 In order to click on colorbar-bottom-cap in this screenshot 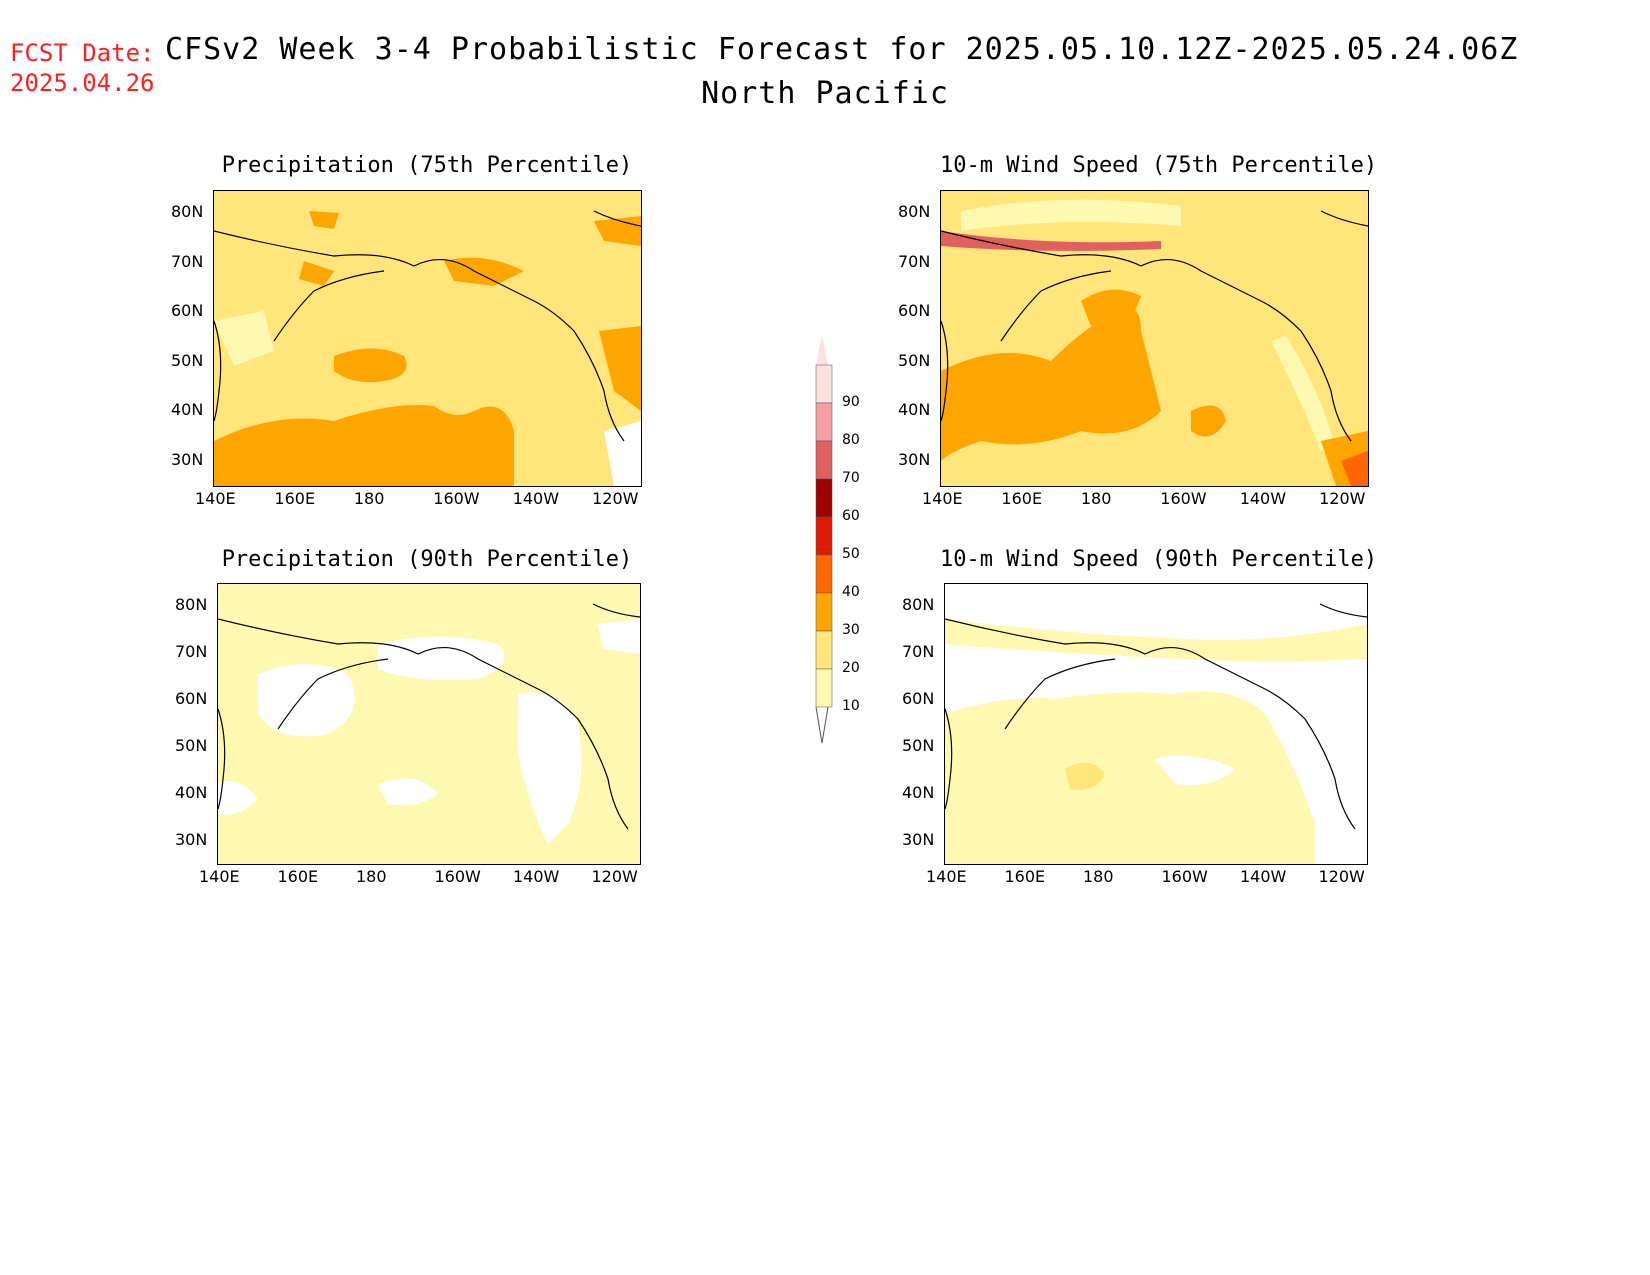, I will do `click(822, 725)`.